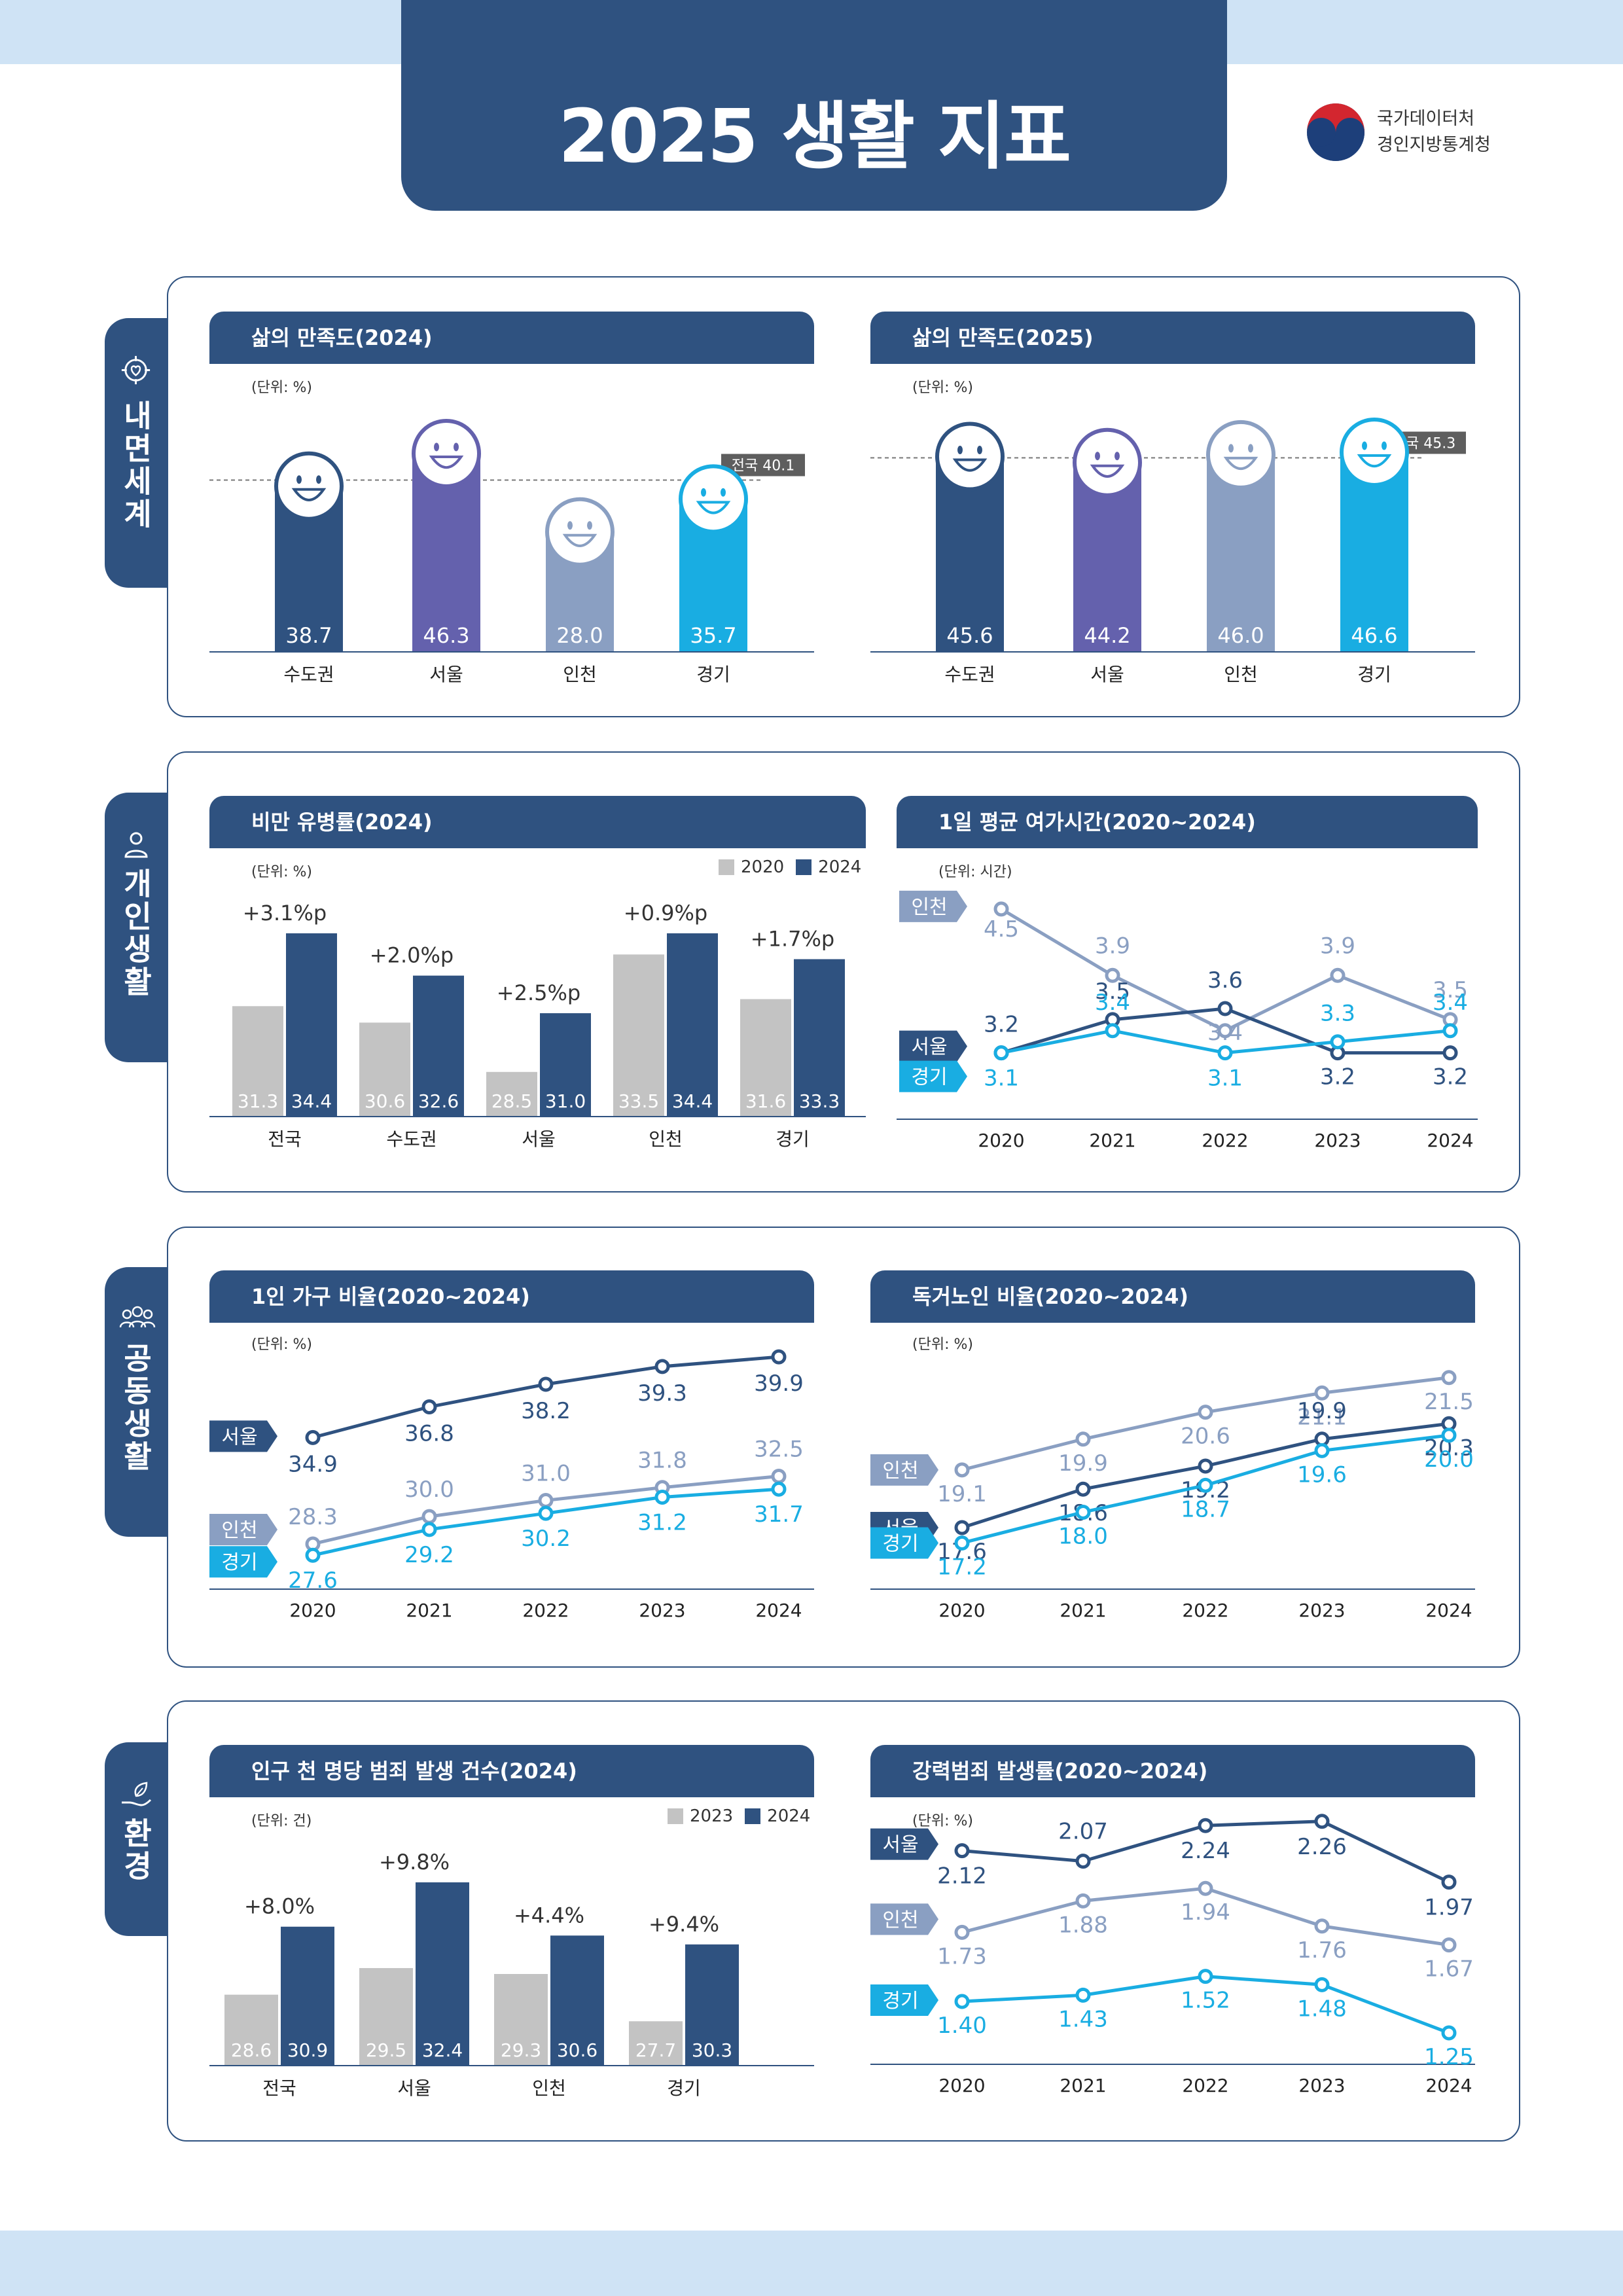 Image resolution: width=1623 pixels, height=2296 pixels. Describe the element at coordinates (933, 1076) in the screenshot. I see `series-tag-경기` at that location.